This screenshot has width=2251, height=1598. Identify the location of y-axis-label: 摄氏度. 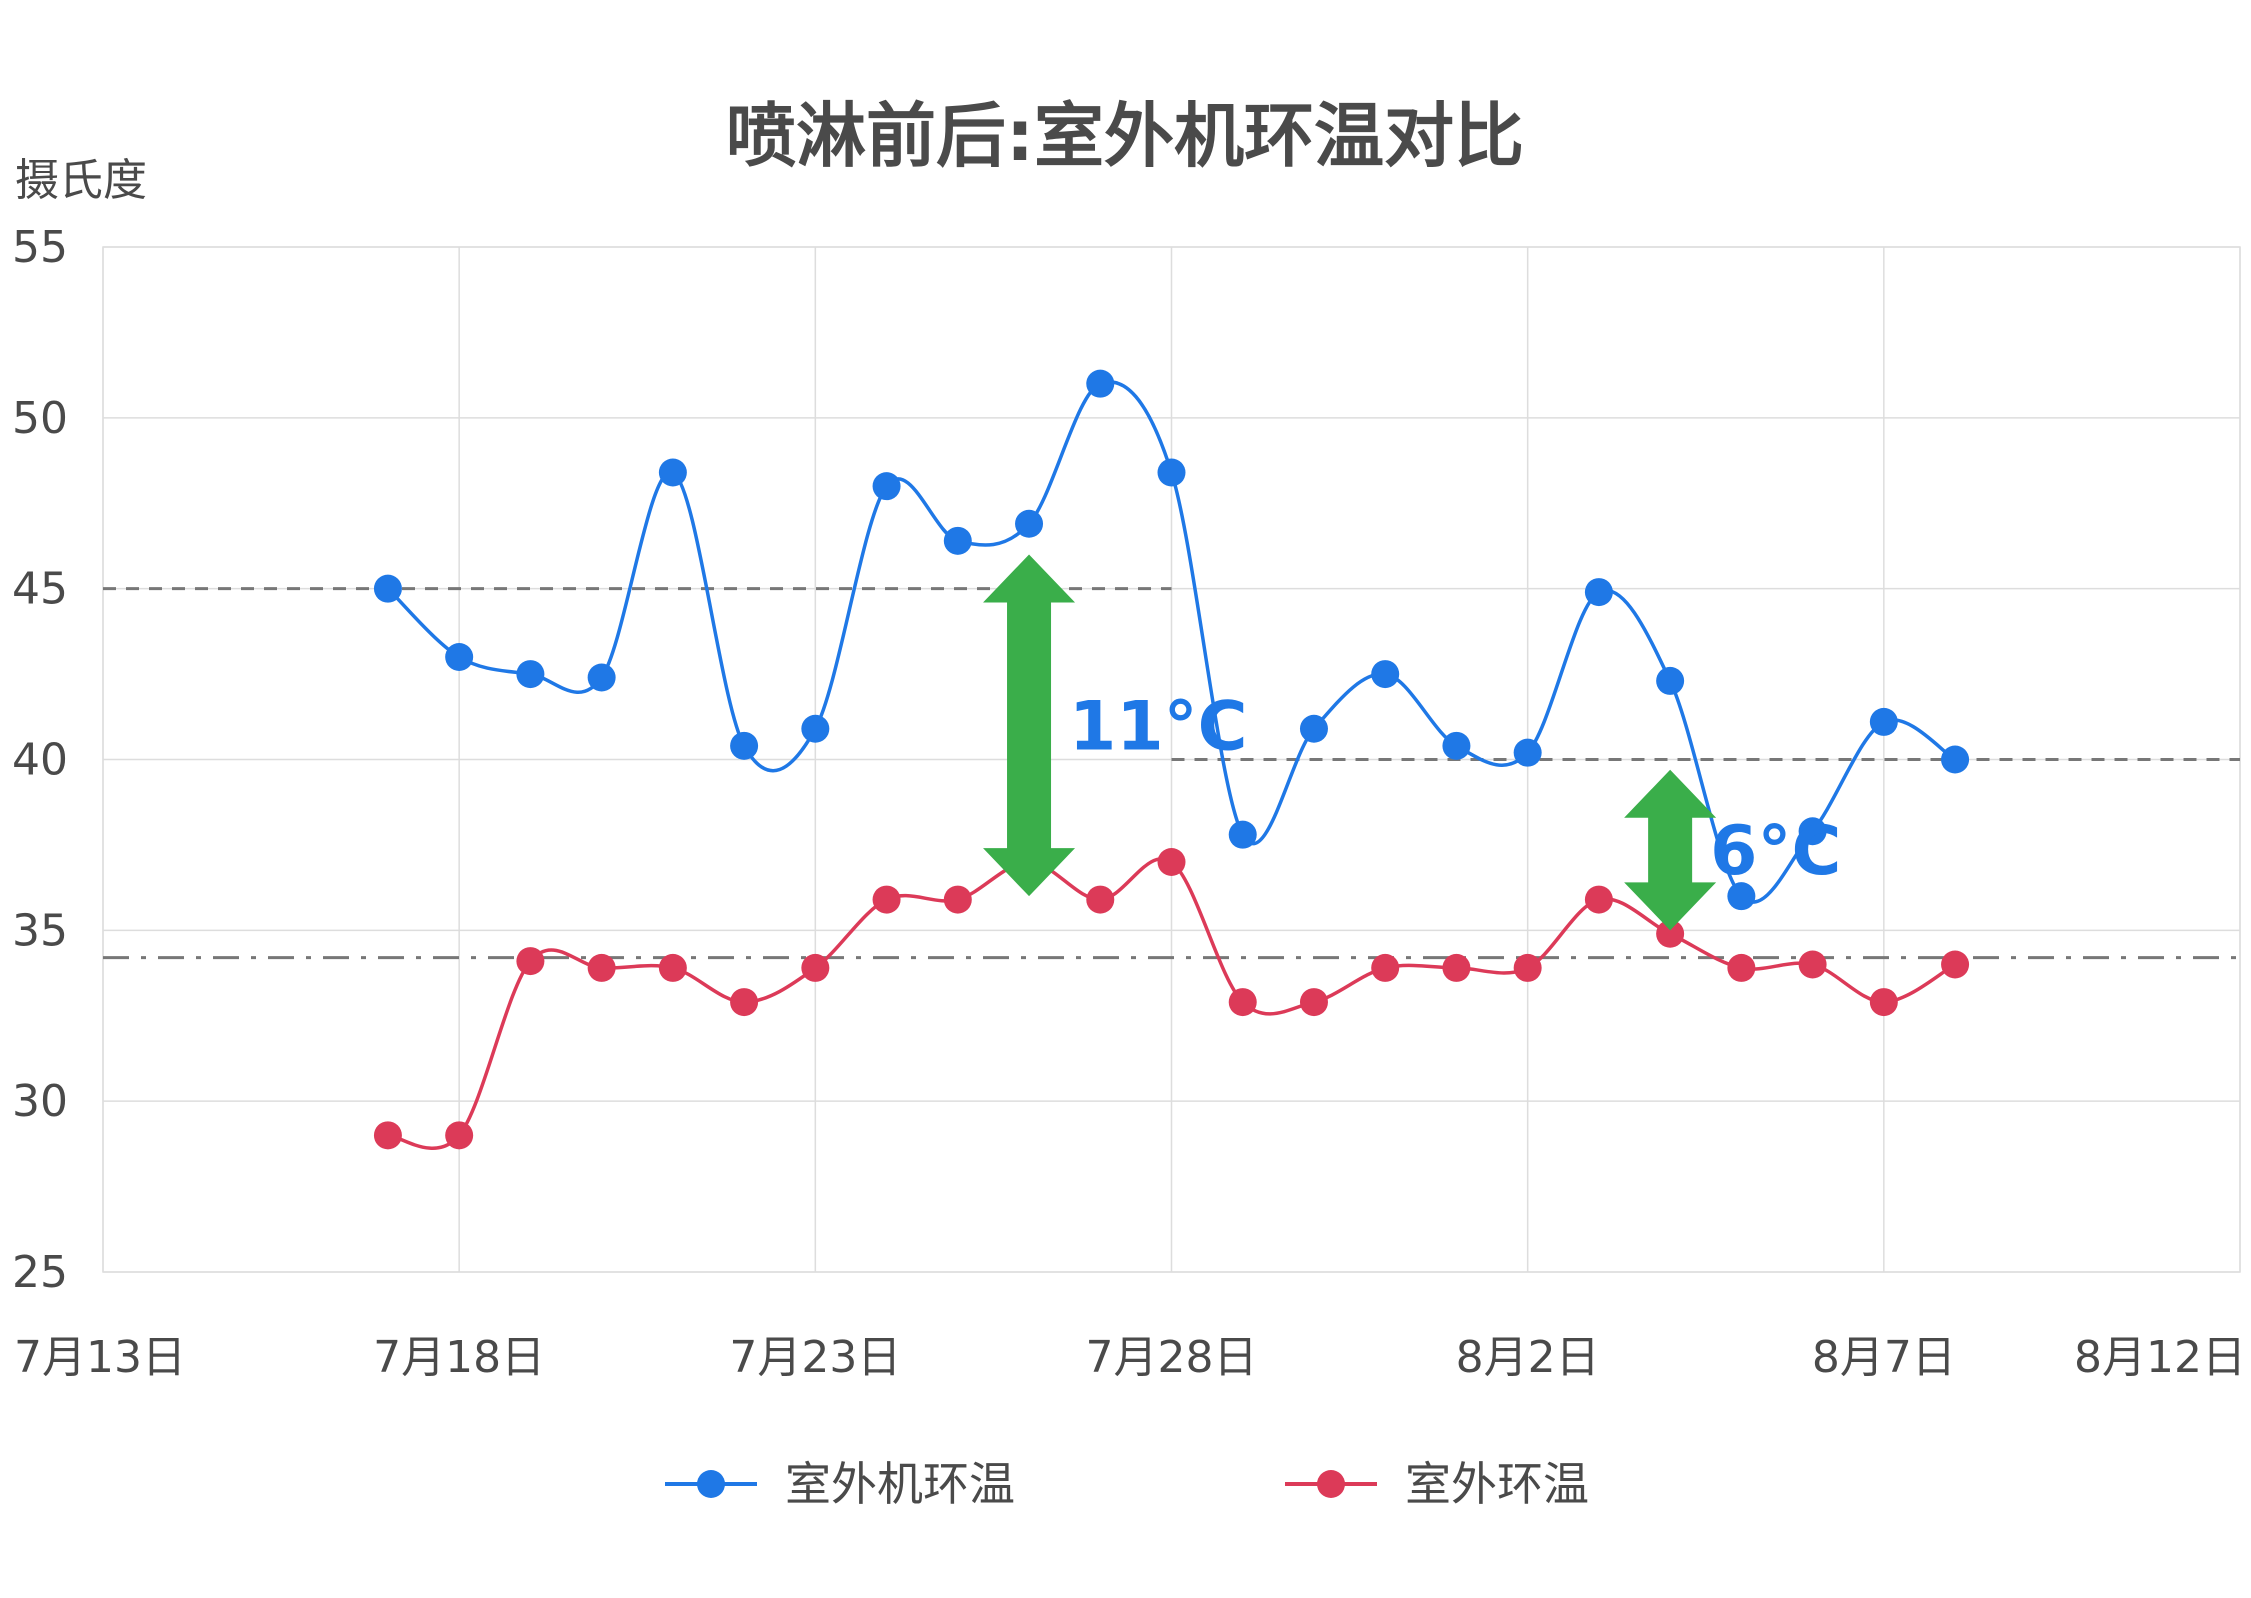
(81, 180).